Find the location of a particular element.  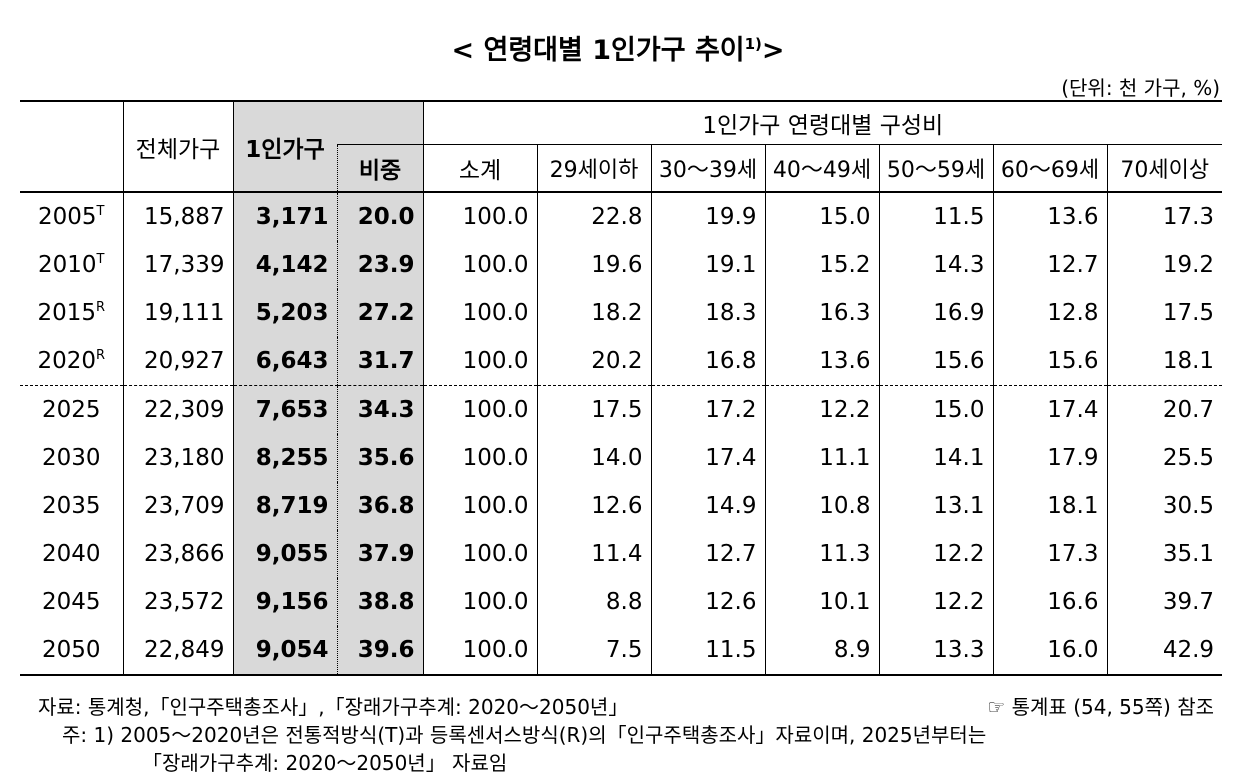

year: 2050 is located at coordinates (71, 650).